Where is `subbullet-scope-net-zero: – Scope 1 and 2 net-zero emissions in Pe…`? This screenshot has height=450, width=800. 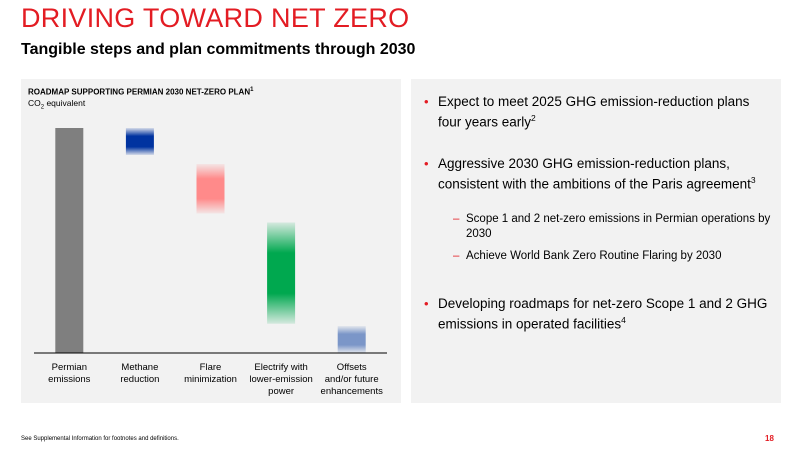 subbullet-scope-net-zero: – Scope 1 and 2 net-zero emissions in Pe… is located at coordinates (612, 226).